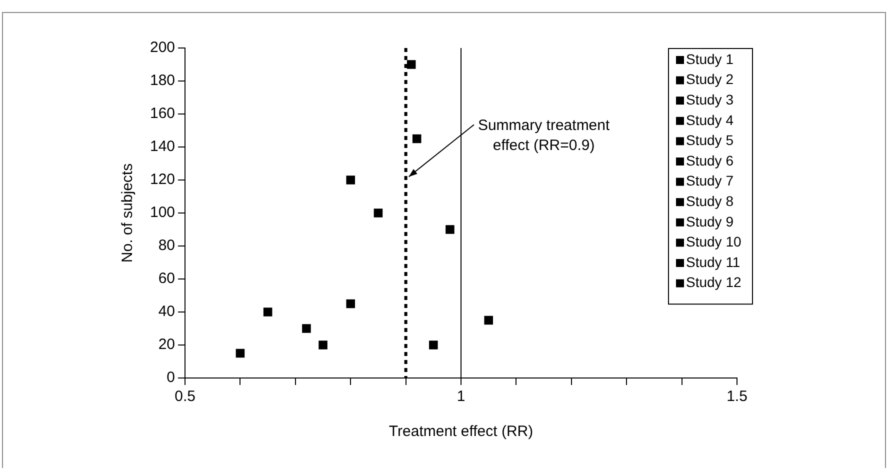 Image resolution: width=890 pixels, height=471 pixels. What do you see at coordinates (710, 221) in the screenshot?
I see `legend-label: Study 9` at bounding box center [710, 221].